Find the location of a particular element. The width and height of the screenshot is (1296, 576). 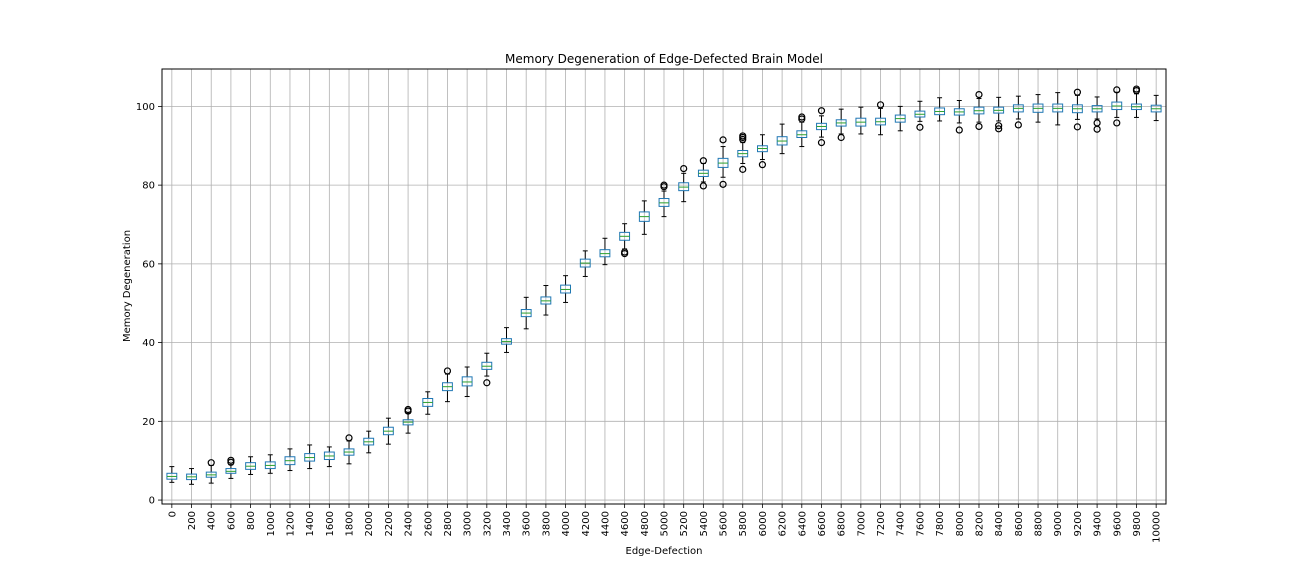

x-tick-label: 8600 is located at coordinates (1019, 523).